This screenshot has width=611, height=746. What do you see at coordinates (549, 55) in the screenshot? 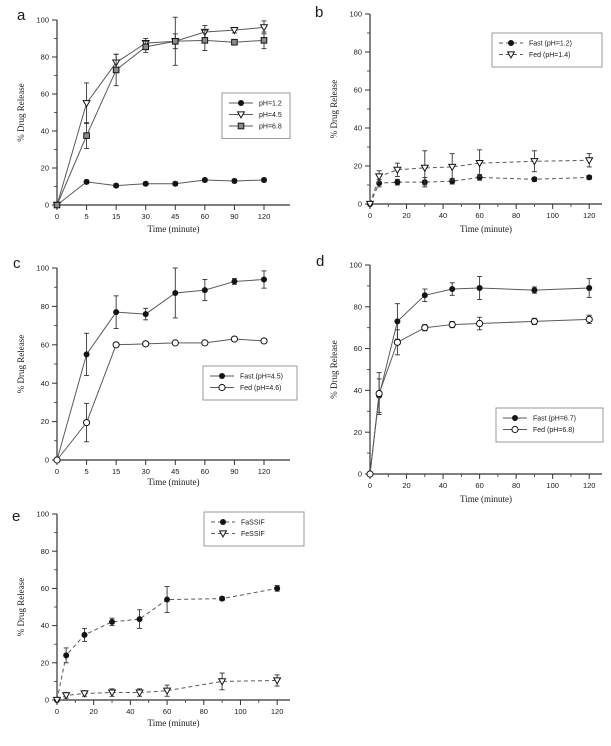
I see `legend-label: Fed (pH=1.4)` at bounding box center [549, 55].